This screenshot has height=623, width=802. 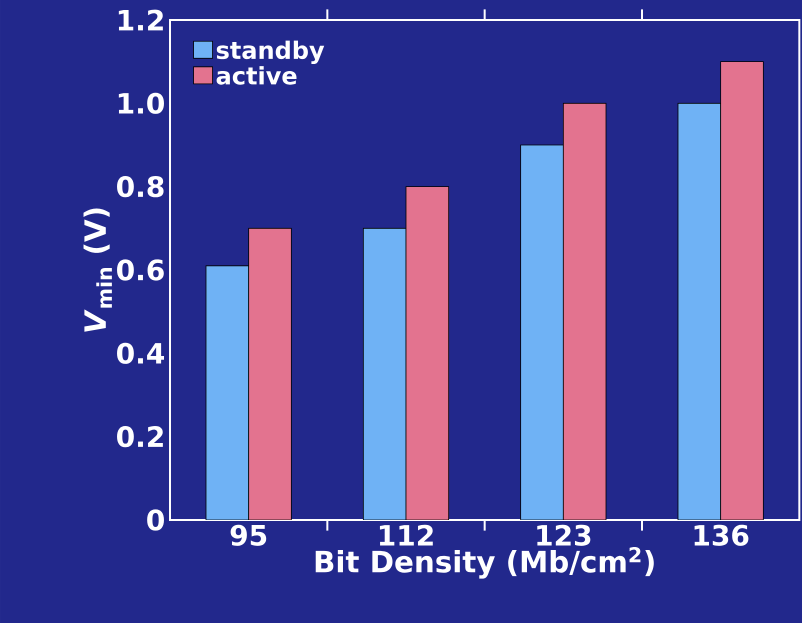 What do you see at coordinates (140, 20) in the screenshot?
I see `y-tick-label: 1.2` at bounding box center [140, 20].